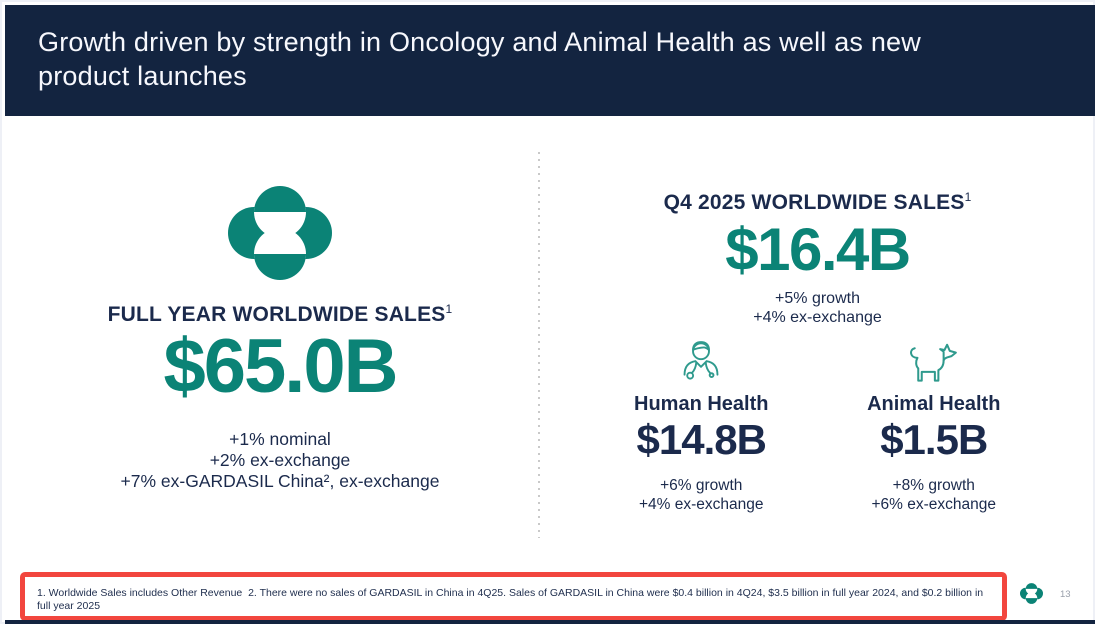  What do you see at coordinates (934, 495) in the screenshot?
I see `animal-health-notes: +8% growth +6% ex-exchange` at bounding box center [934, 495].